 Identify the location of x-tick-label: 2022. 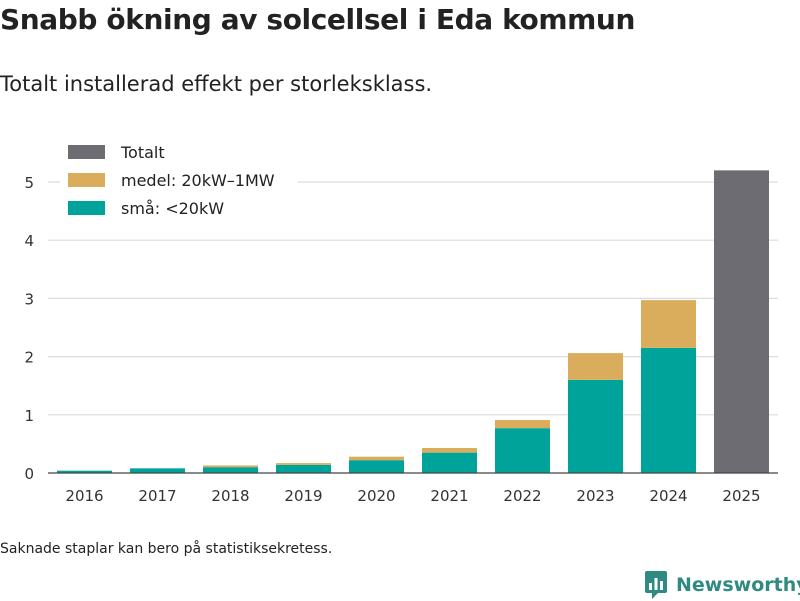
(522, 496).